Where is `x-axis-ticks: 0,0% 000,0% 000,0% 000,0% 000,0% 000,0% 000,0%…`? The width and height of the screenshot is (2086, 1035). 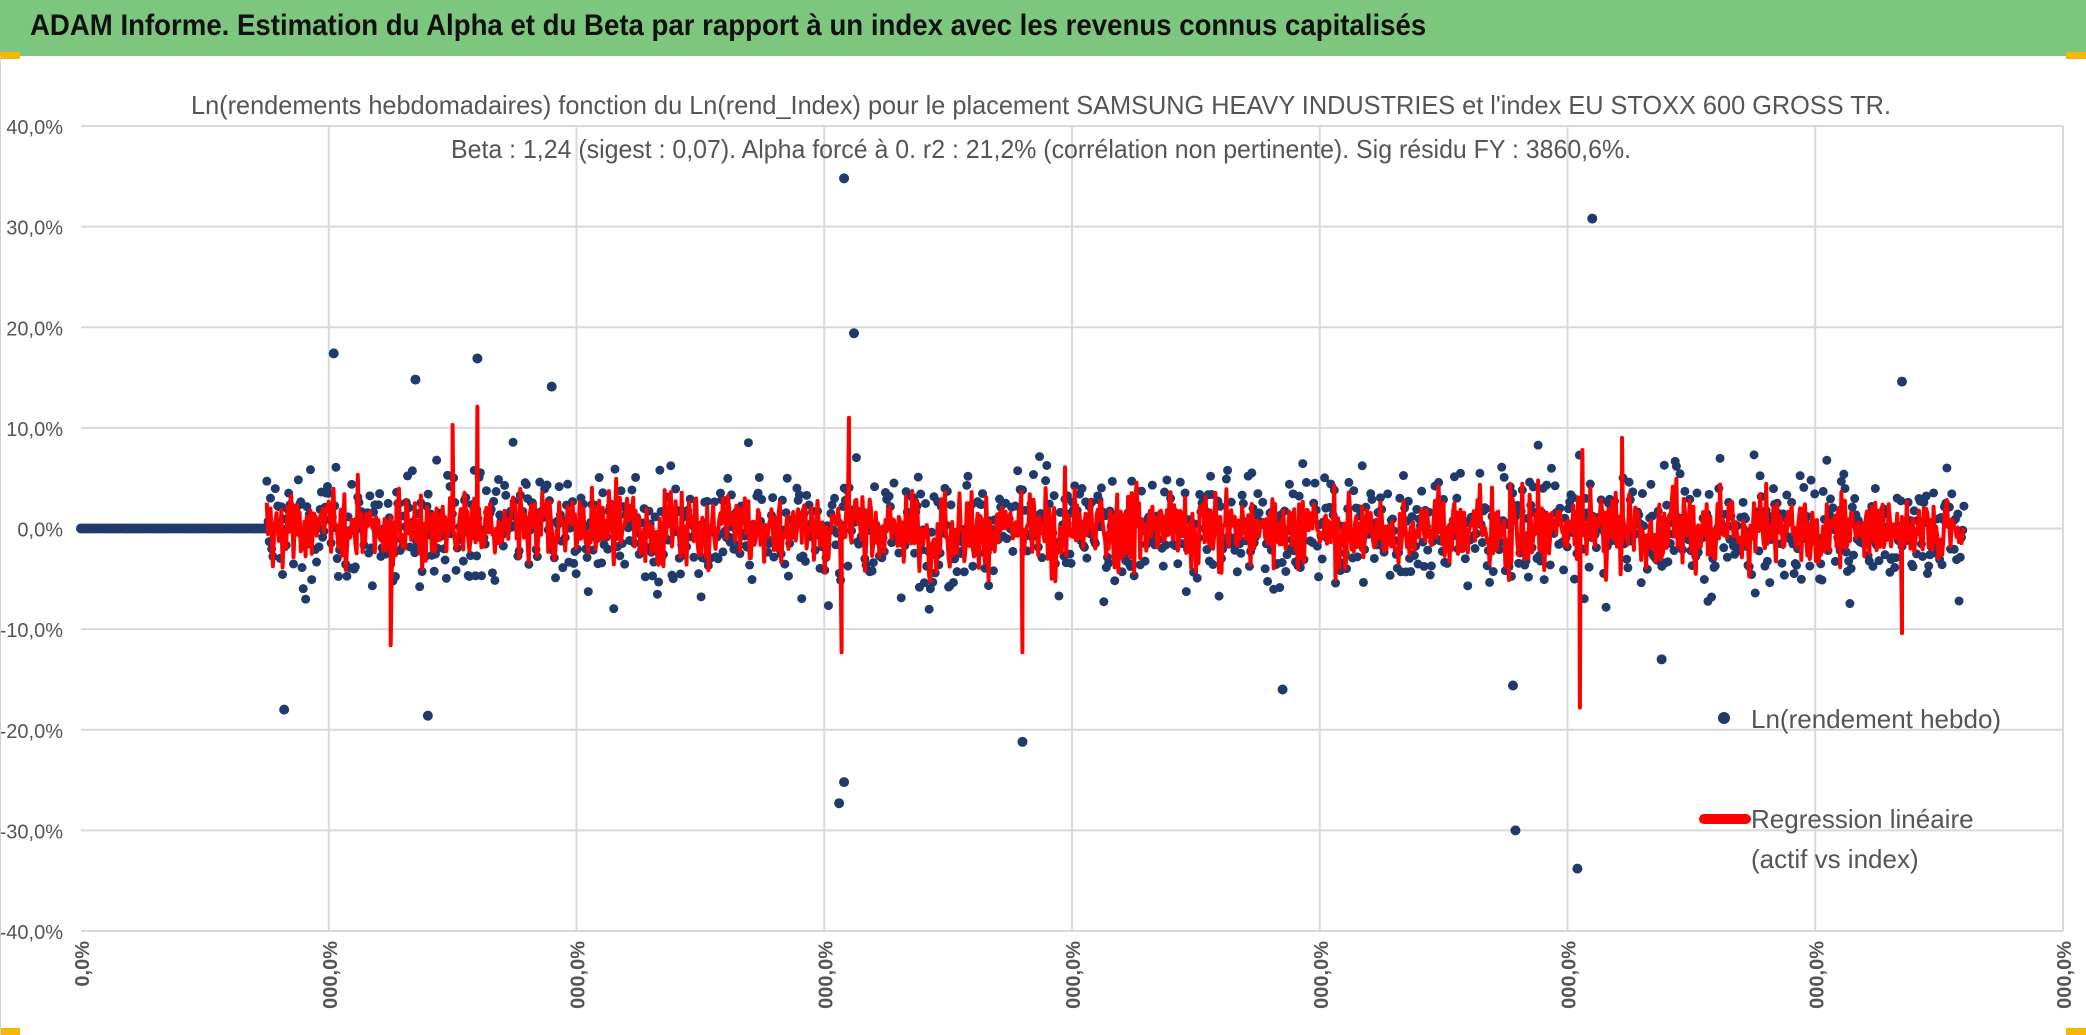
x-axis-ticks: 0,0% 000,0% 000,0% 000,0% 000,0% 000,0% 000,0%… is located at coordinates (1074, 975).